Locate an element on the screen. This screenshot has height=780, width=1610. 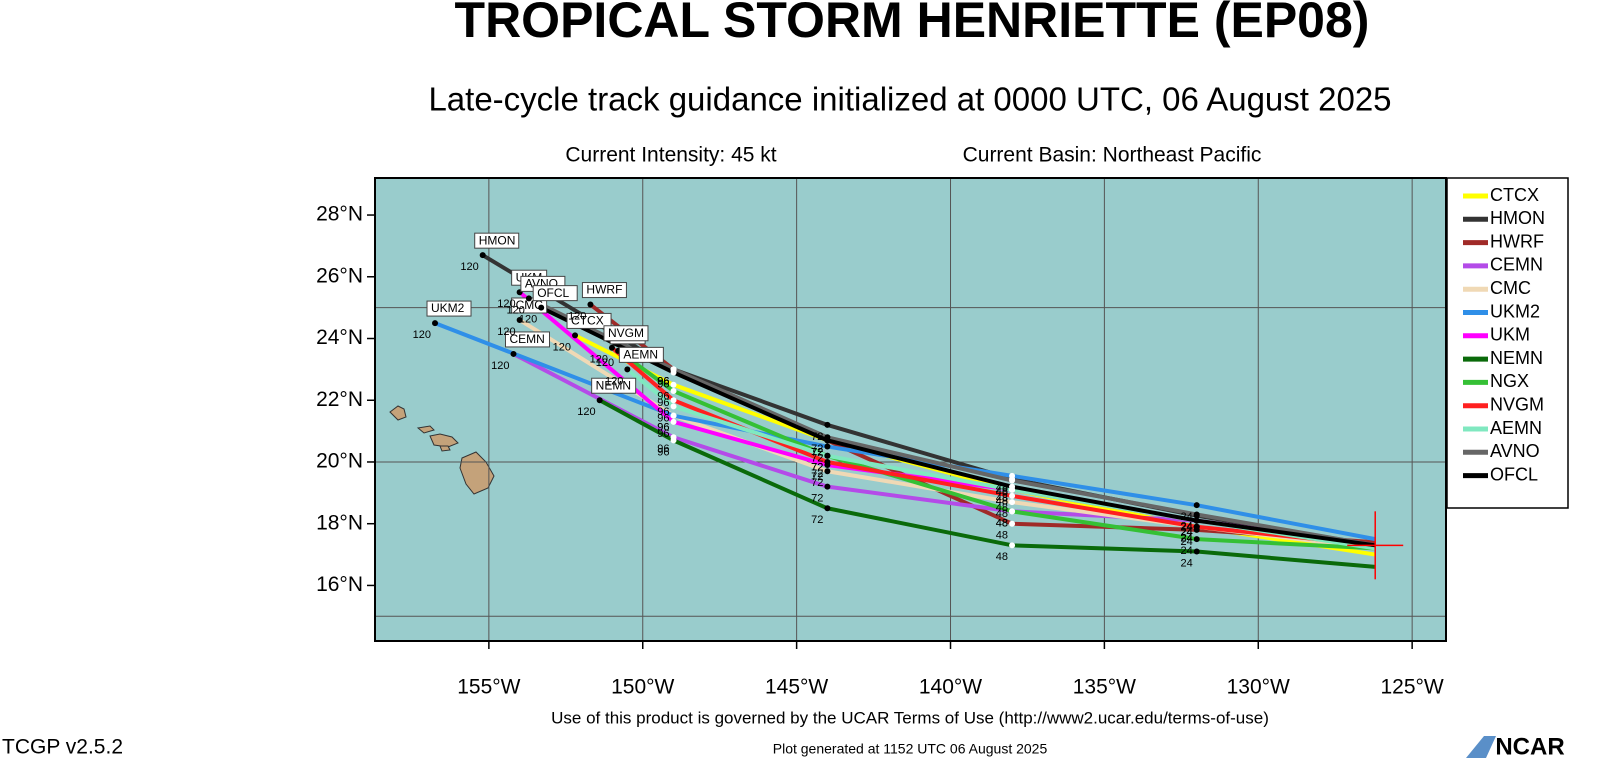
legend-label: HWRF is located at coordinates (1517, 241).